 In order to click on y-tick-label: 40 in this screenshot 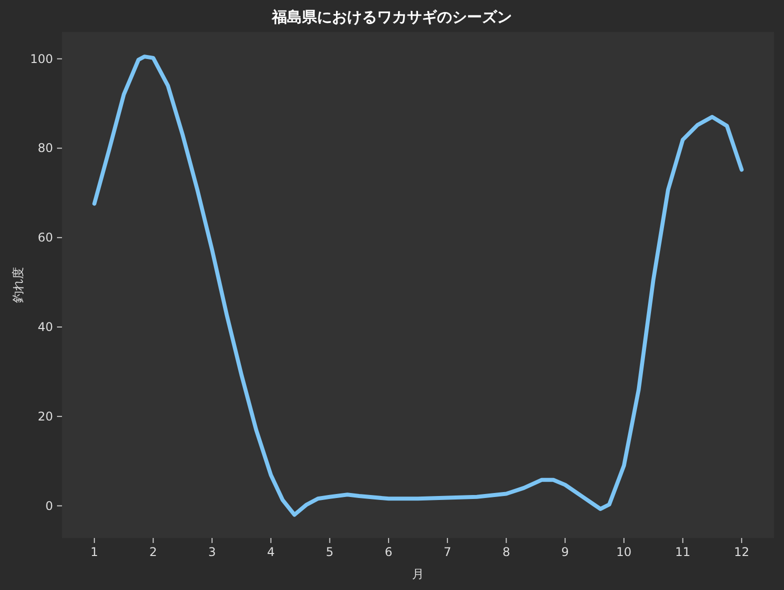, I will do `click(45, 327)`.